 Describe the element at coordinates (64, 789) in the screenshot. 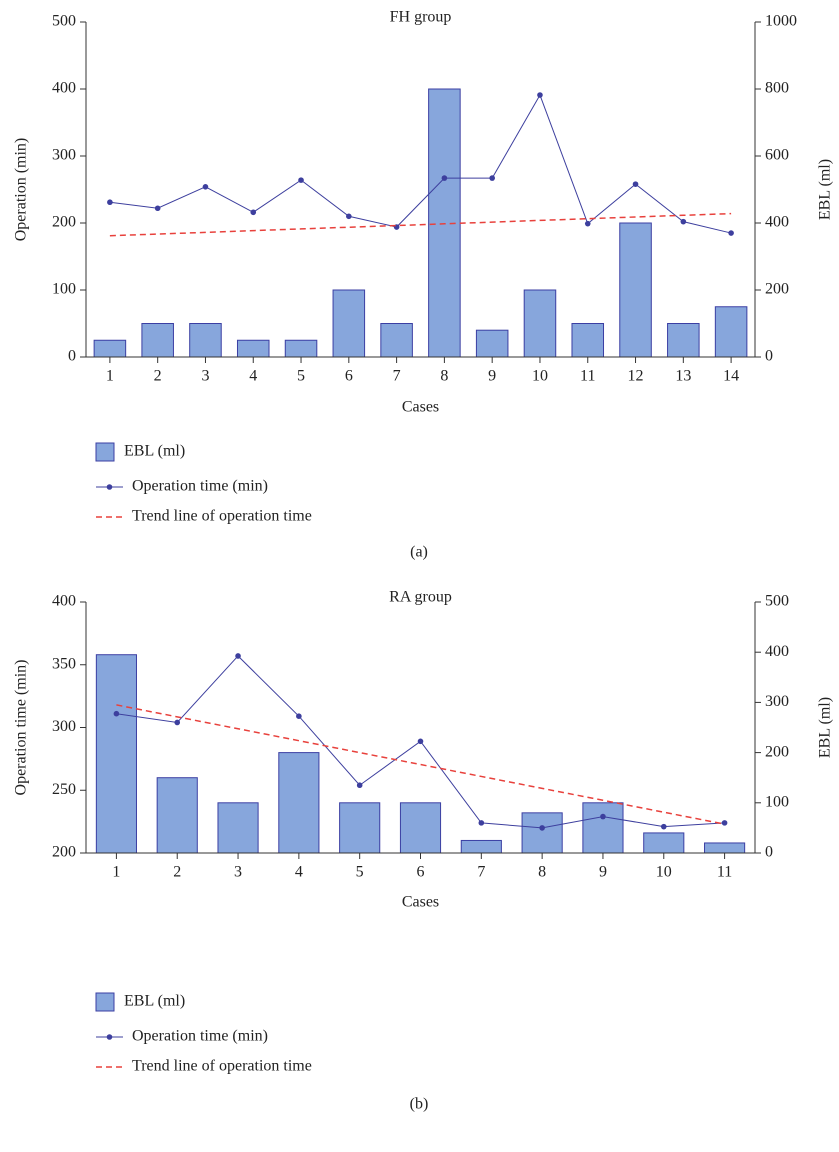

I see `y-tick-label: 250` at that location.